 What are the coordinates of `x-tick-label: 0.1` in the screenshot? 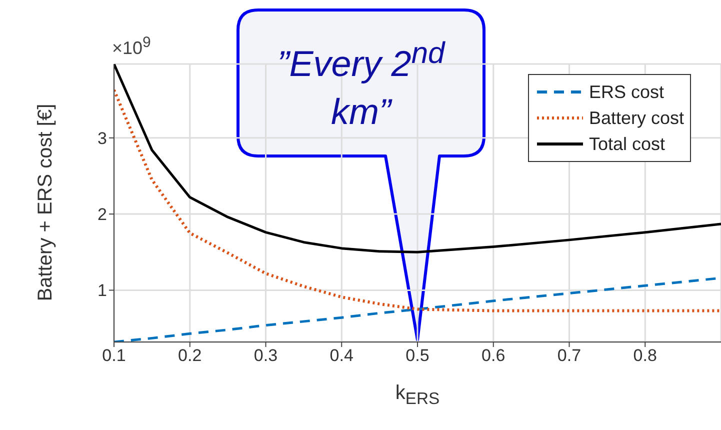 It's located at (114, 356).